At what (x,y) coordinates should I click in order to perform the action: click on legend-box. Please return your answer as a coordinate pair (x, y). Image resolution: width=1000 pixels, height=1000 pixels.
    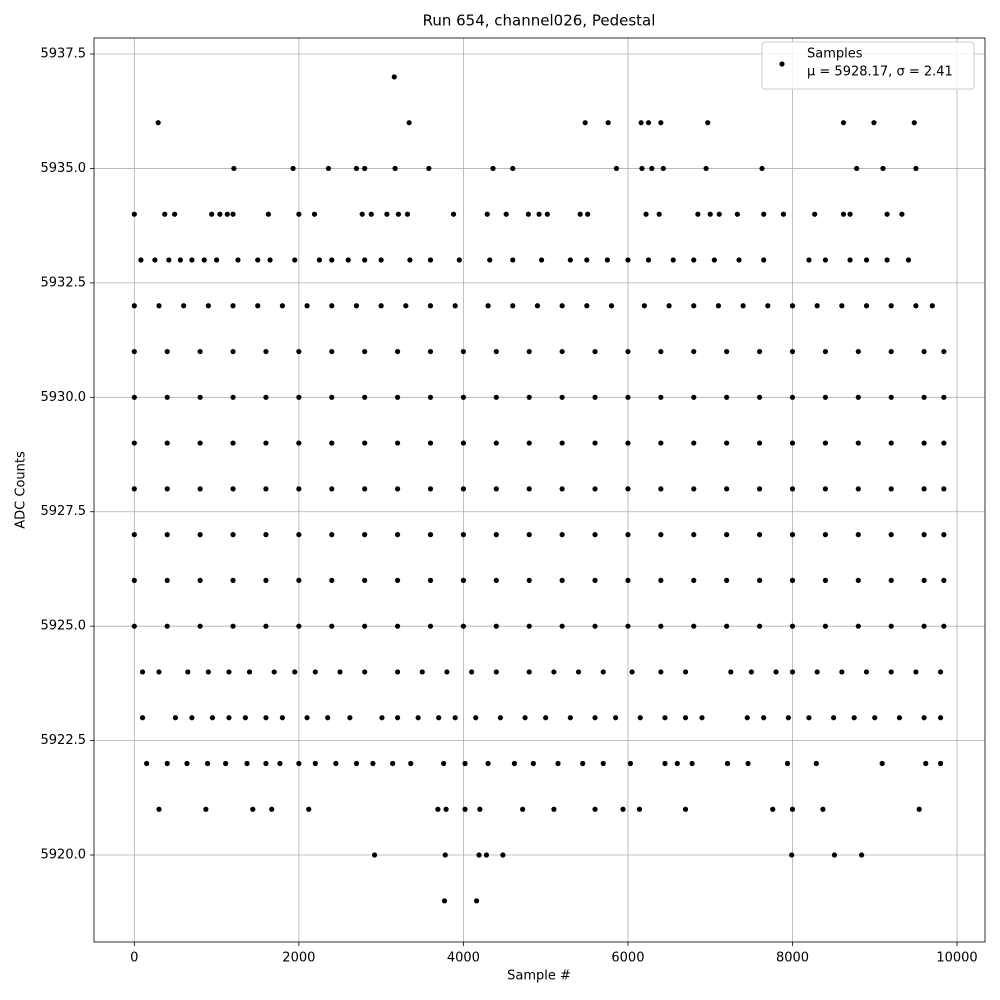
    Looking at the image, I should click on (868, 65).